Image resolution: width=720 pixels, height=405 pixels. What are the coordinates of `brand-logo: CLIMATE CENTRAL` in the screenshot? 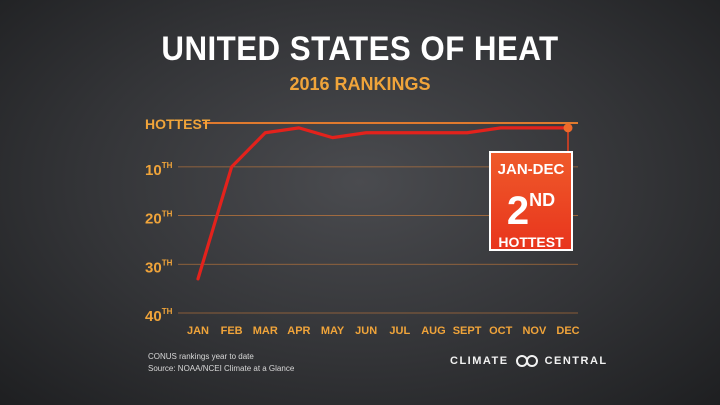 It's located at (529, 361).